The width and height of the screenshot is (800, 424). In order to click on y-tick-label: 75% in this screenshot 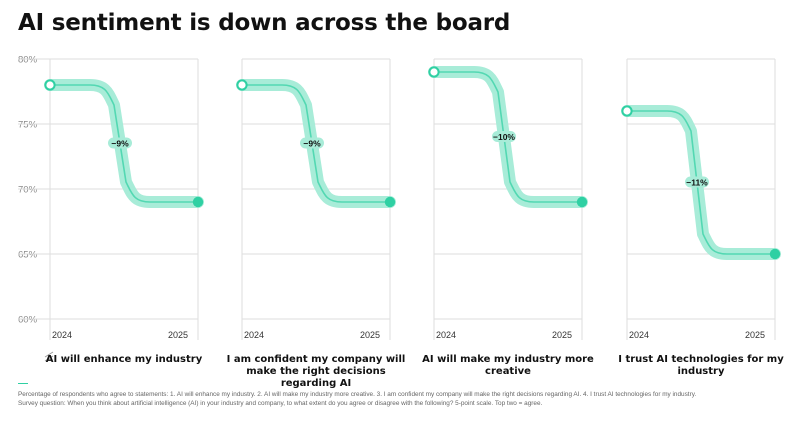, I will do `click(28, 125)`.